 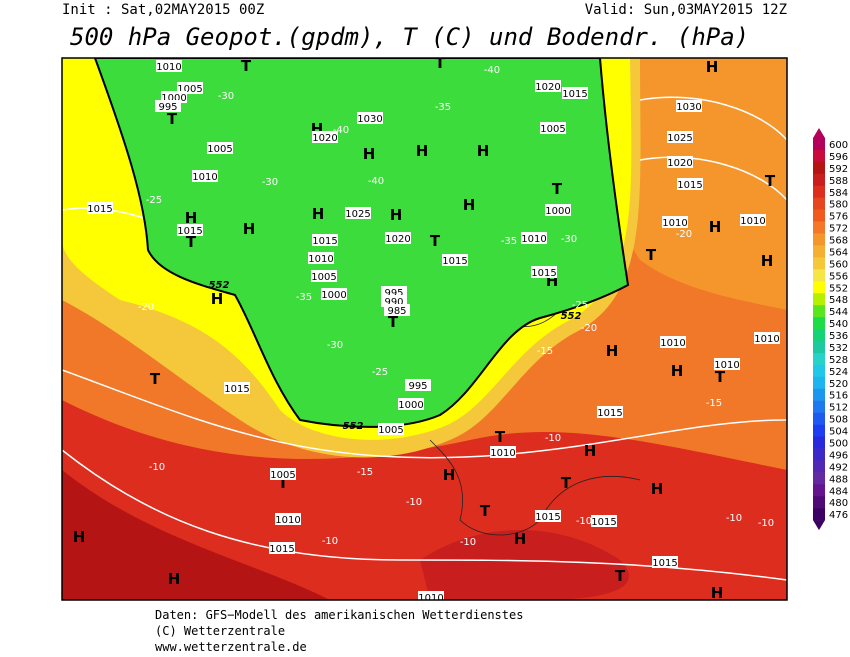 What do you see at coordinates (163, 10) in the screenshot?
I see `init-time: Init : Sat,02MAY2015 00Z` at bounding box center [163, 10].